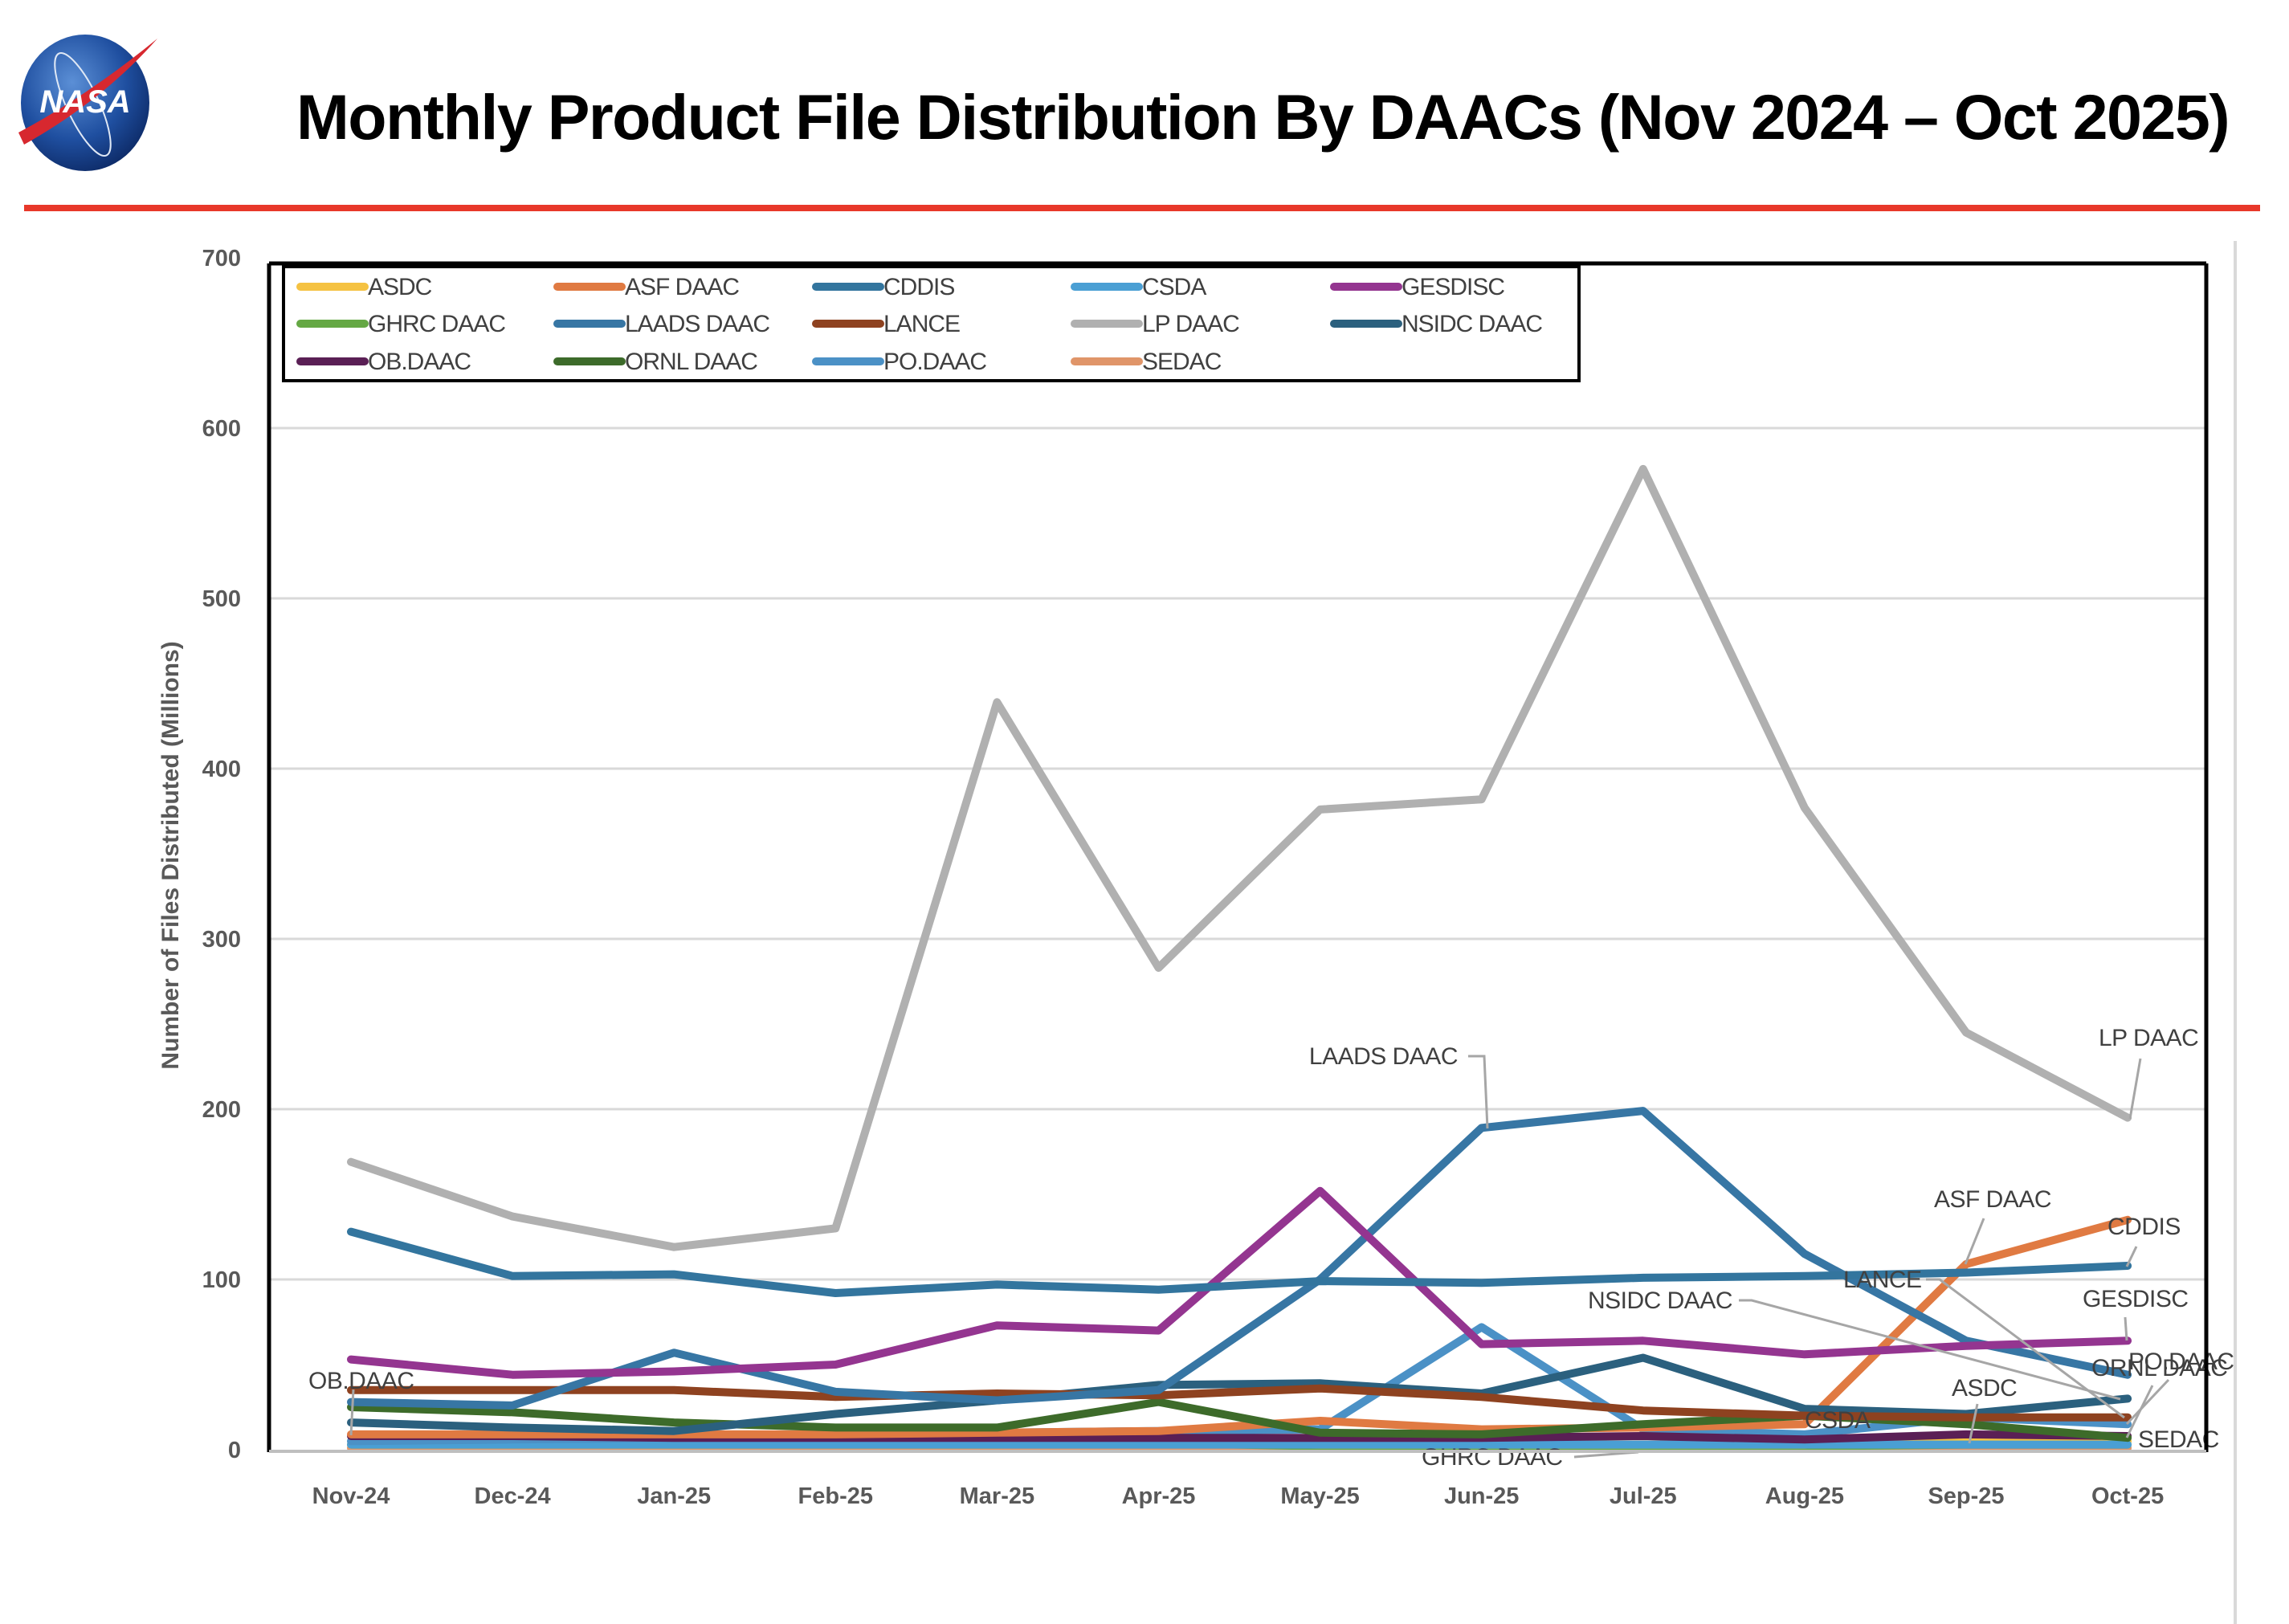 This screenshot has width=2289, height=1624. I want to click on leader-line-nsidc-daac, so click(1930, 1350).